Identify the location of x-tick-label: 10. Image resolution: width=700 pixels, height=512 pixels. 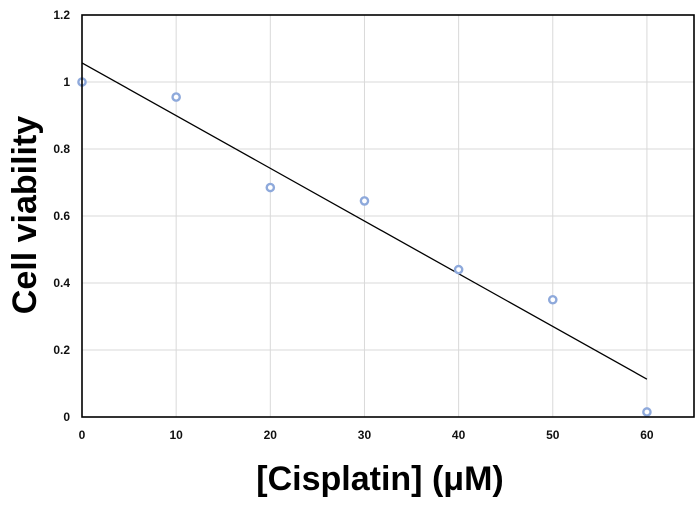
(176, 435).